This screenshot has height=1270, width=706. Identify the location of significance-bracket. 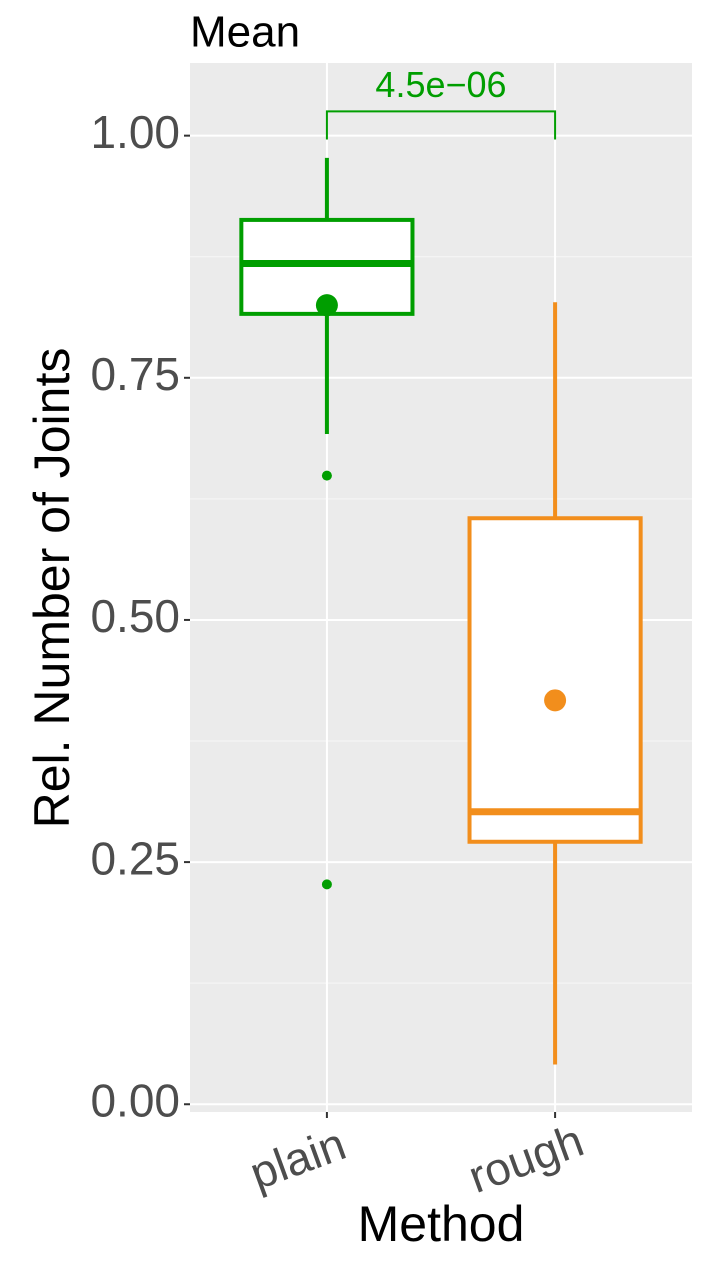
(441, 125).